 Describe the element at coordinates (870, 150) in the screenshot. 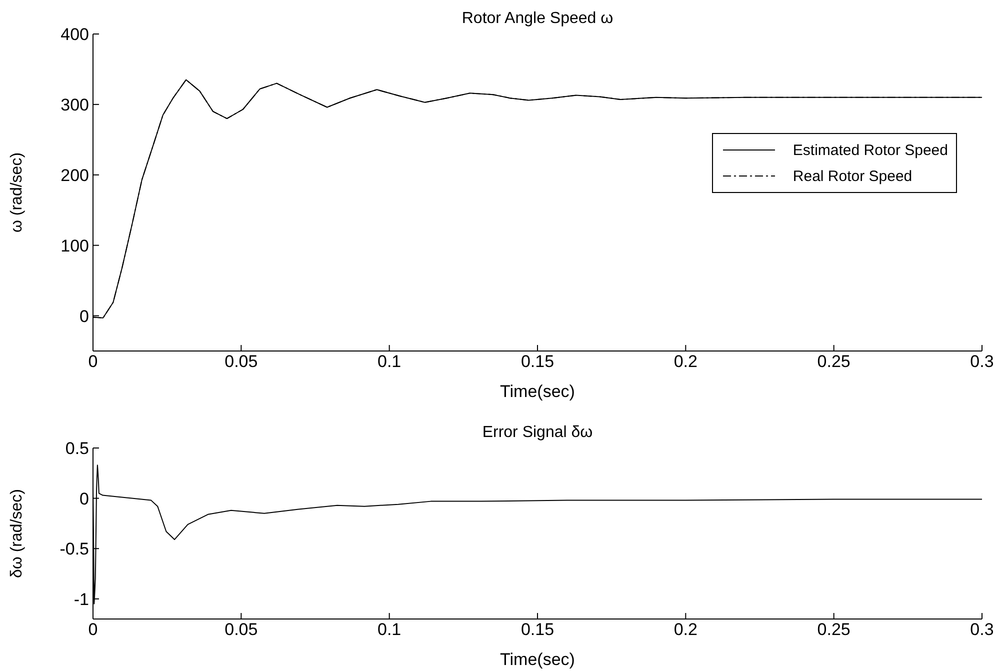

I see `legend-label: Estimated Rotor Speed` at that location.